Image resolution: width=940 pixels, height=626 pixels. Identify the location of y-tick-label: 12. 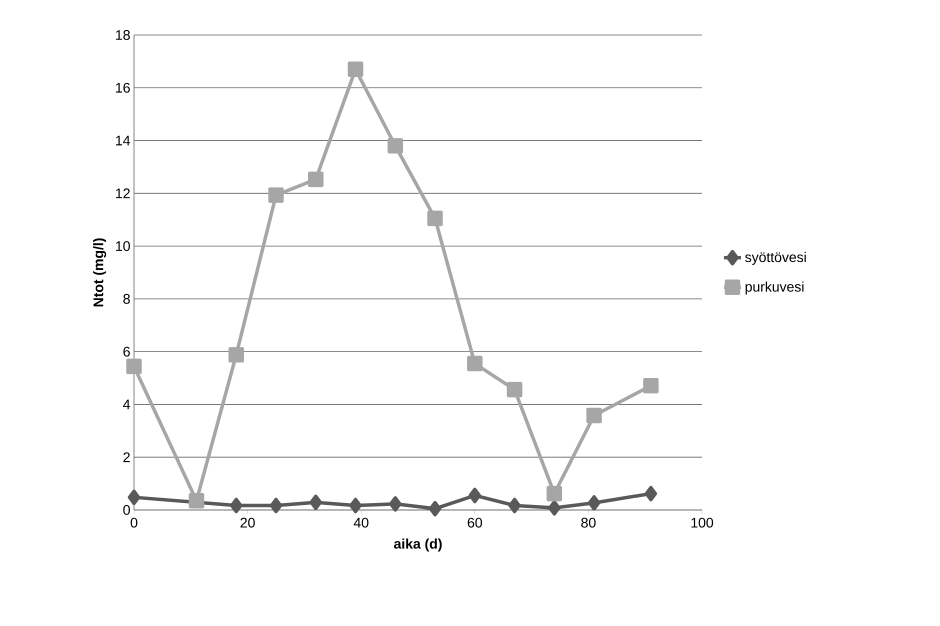
(123, 193).